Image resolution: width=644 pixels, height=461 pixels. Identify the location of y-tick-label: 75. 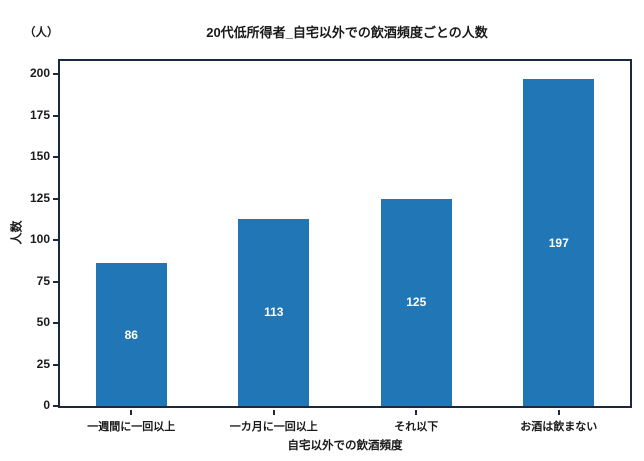
(43, 280).